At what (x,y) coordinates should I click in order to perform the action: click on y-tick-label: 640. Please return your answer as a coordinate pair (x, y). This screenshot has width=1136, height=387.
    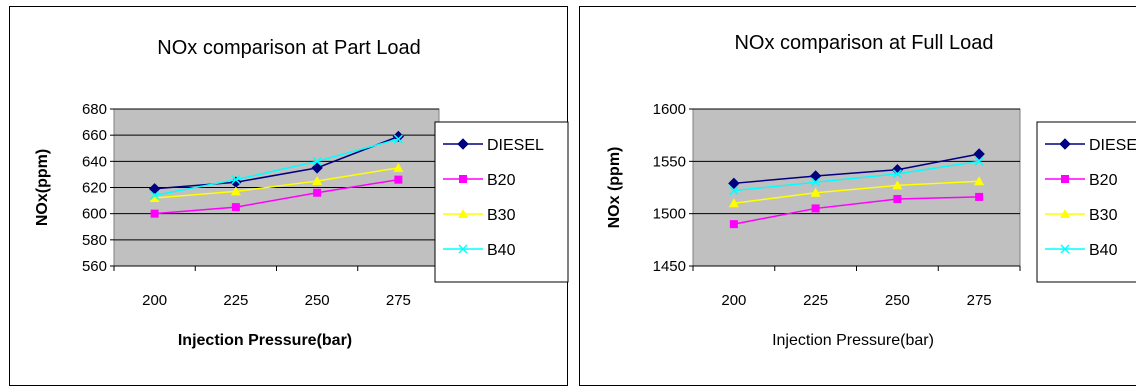
    Looking at the image, I should click on (94, 161).